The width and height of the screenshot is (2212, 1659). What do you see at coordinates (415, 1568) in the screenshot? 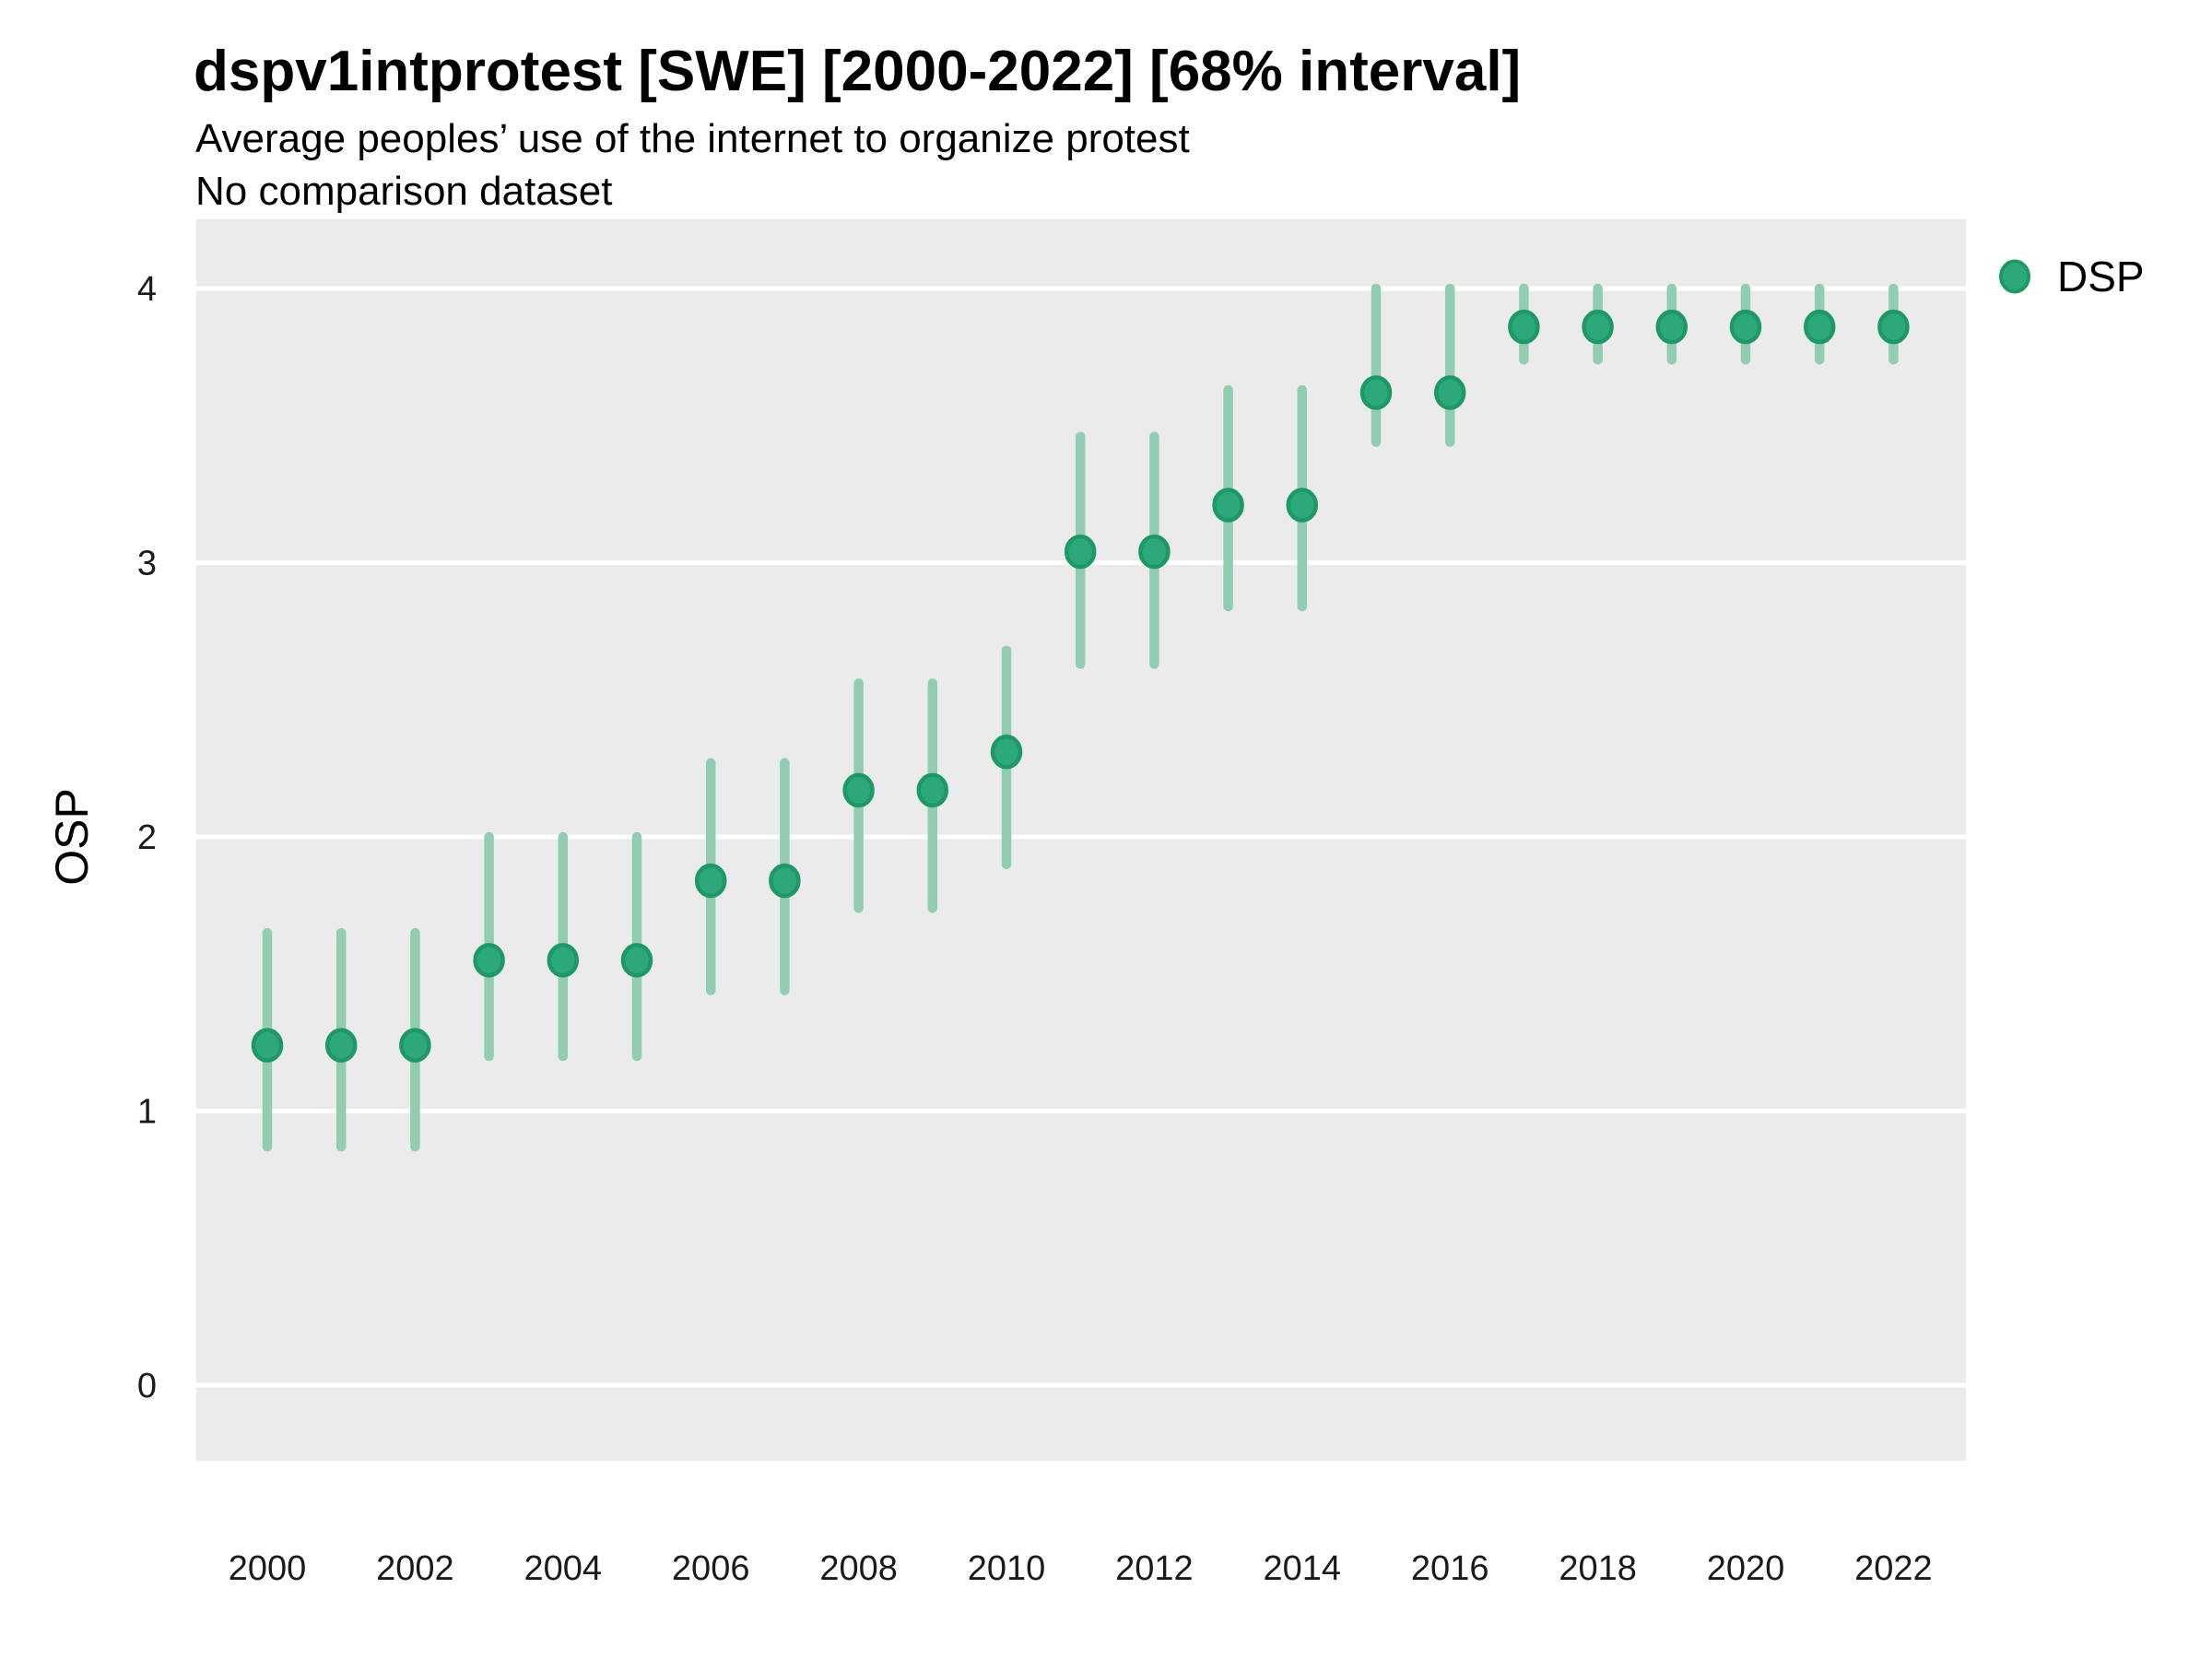
I see `x-tick-label-2002: 2002` at bounding box center [415, 1568].